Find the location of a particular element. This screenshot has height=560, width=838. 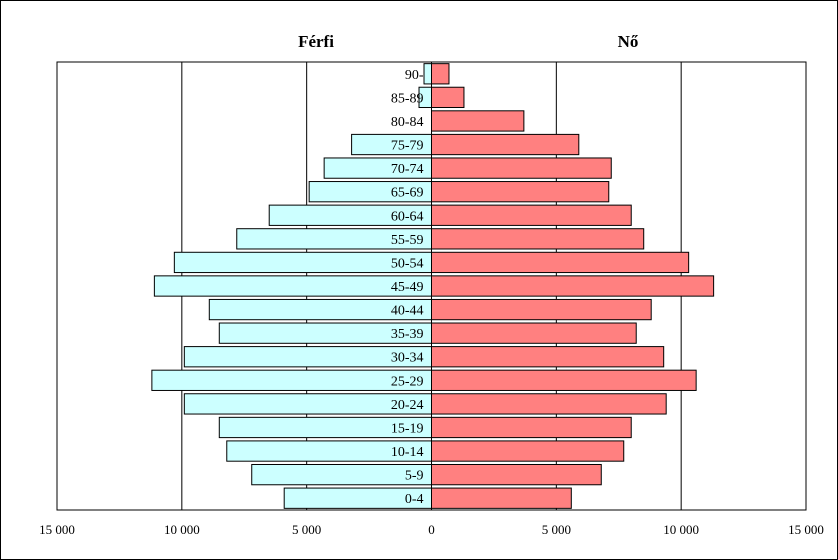

category-label: 60-64 is located at coordinates (407, 216).